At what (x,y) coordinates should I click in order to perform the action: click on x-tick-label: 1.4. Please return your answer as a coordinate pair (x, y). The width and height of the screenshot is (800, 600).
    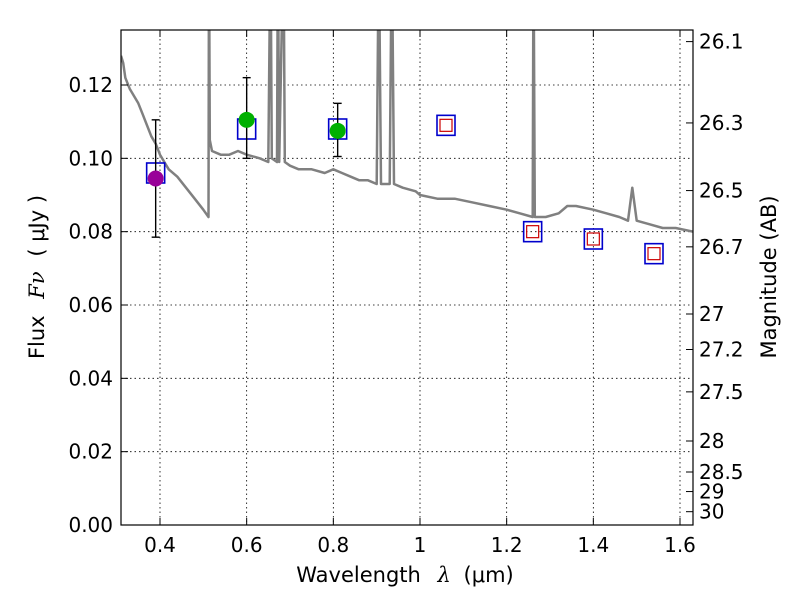
    Looking at the image, I should click on (593, 545).